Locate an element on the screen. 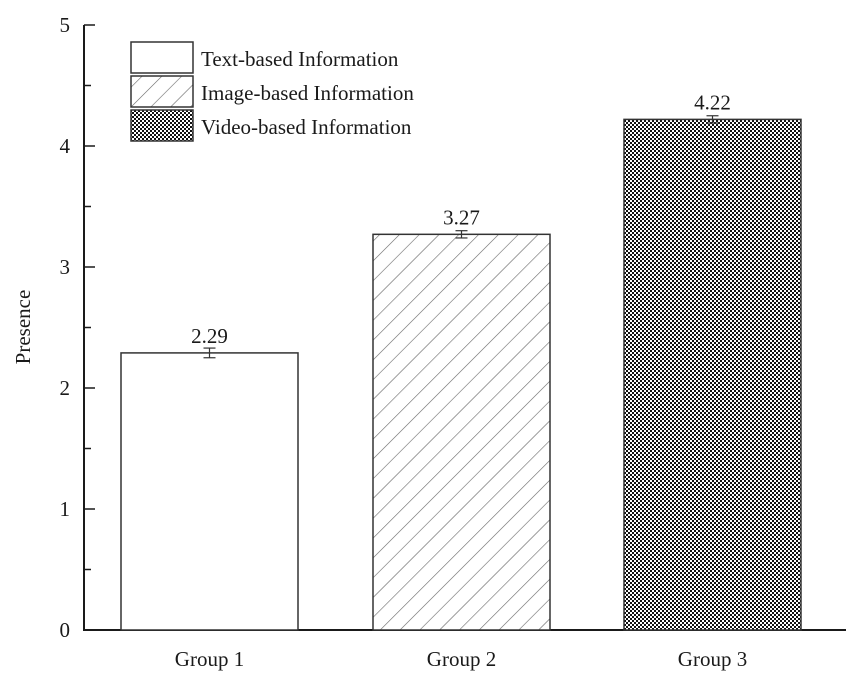 The image size is (851, 679). y-tick-label: 0 is located at coordinates (65, 630).